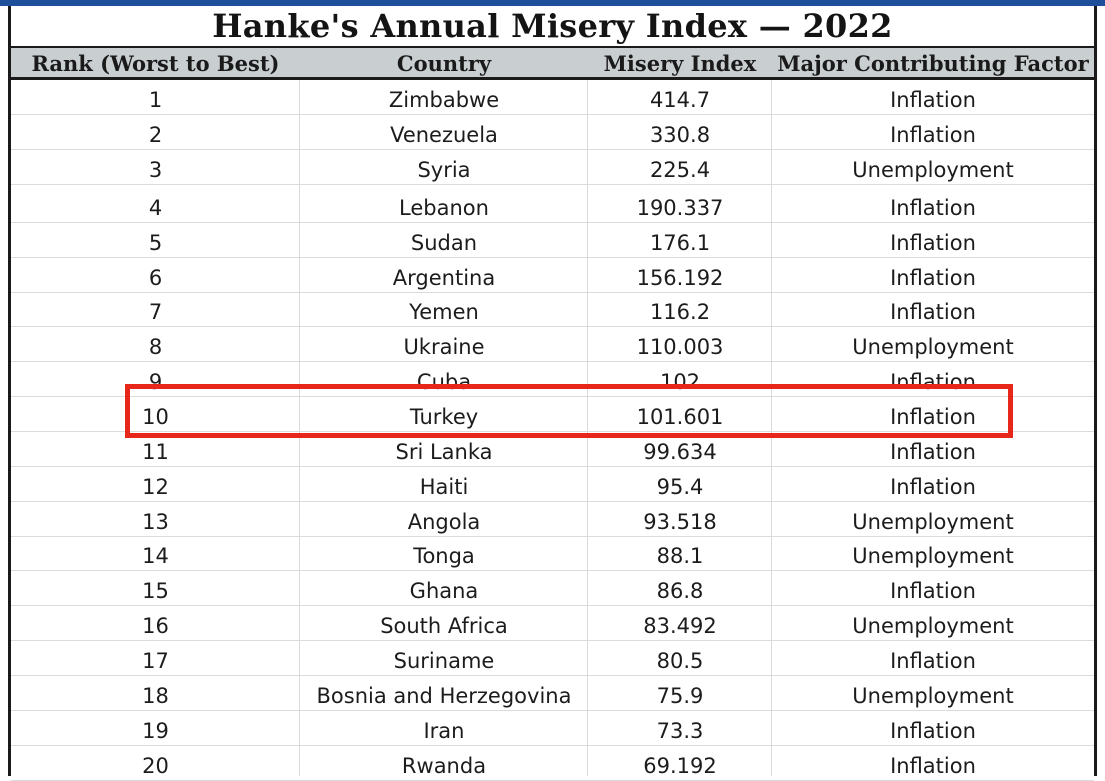 The image size is (1105, 781). Describe the element at coordinates (444, 170) in the screenshot. I see `cell-country: Syria` at that location.